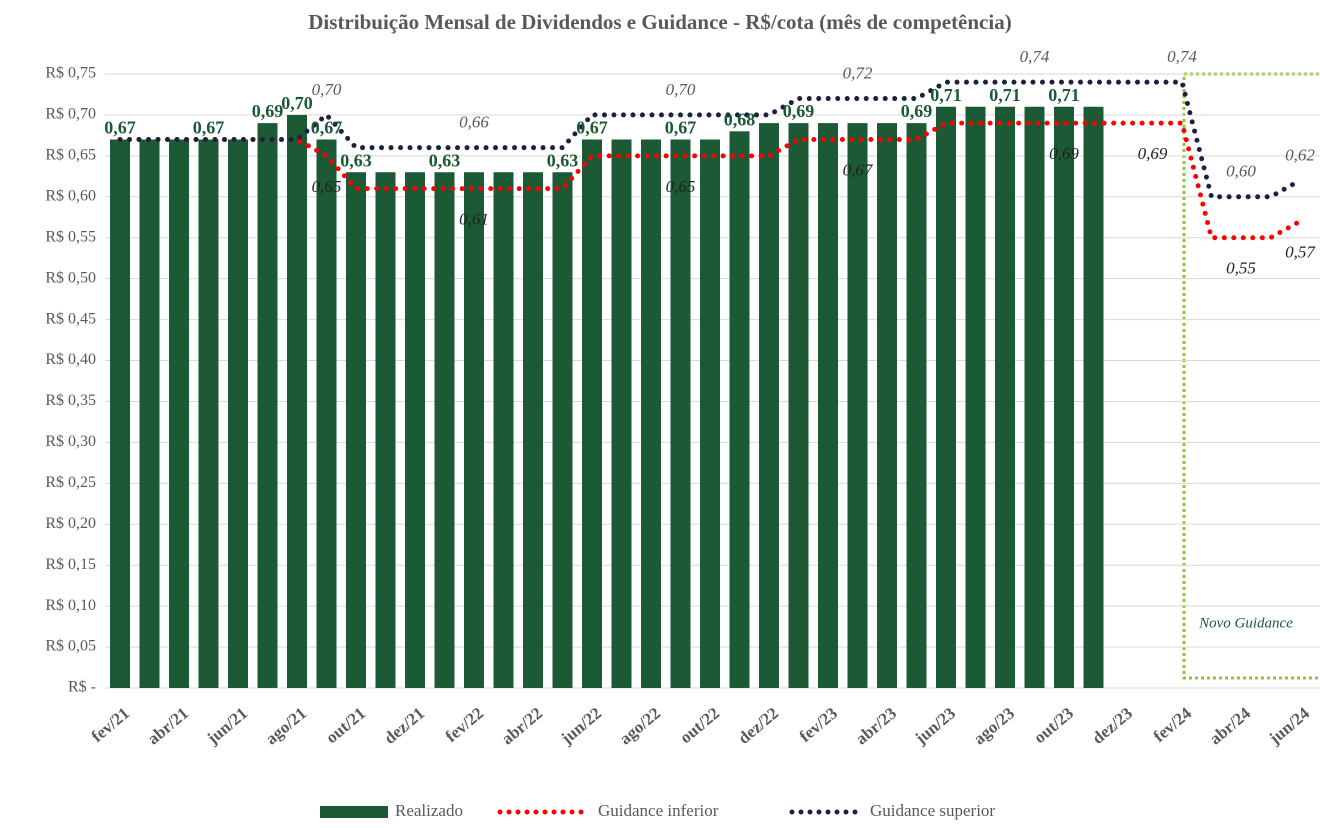 Image resolution: width=1320 pixels, height=828 pixels. Describe the element at coordinates (354, 812) in the screenshot. I see `legend-swatch` at that location.